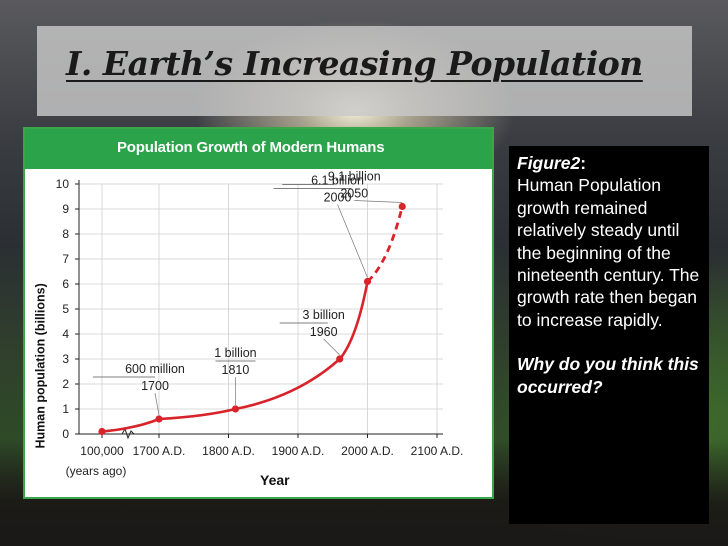  I want to click on title-bar, so click(364, 71).